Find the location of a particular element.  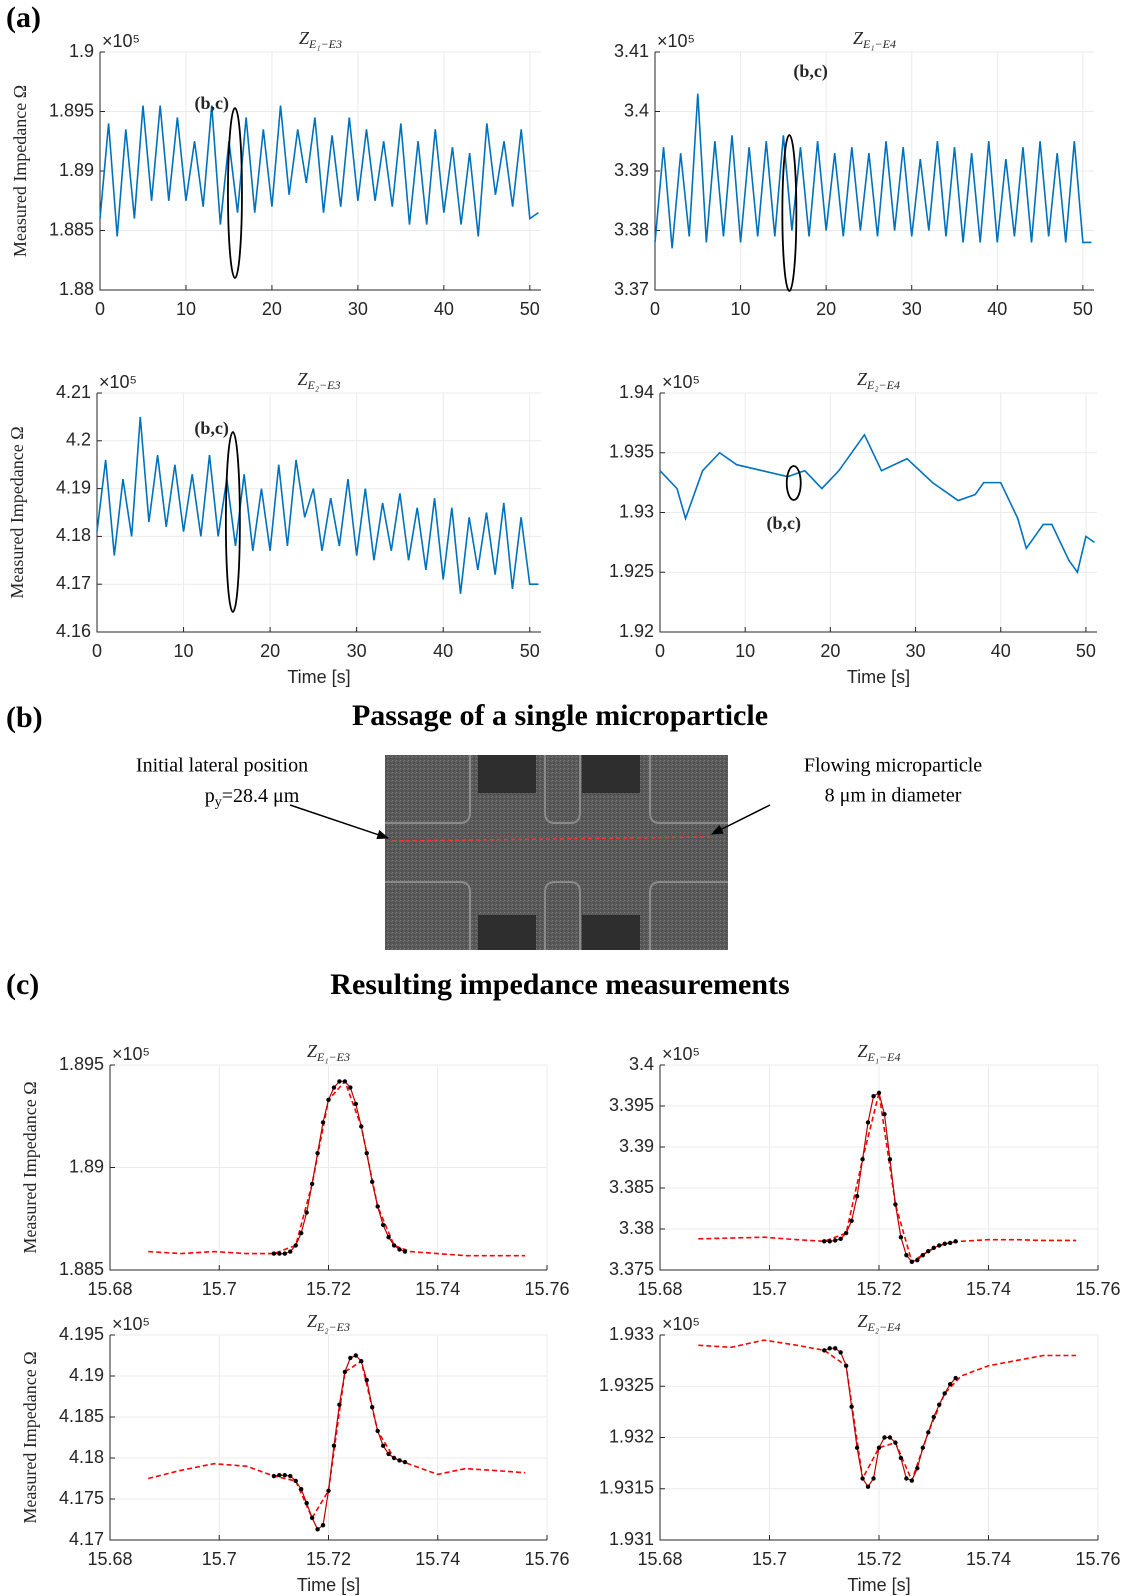

annotation: py=28.4 μm is located at coordinates (252, 798).